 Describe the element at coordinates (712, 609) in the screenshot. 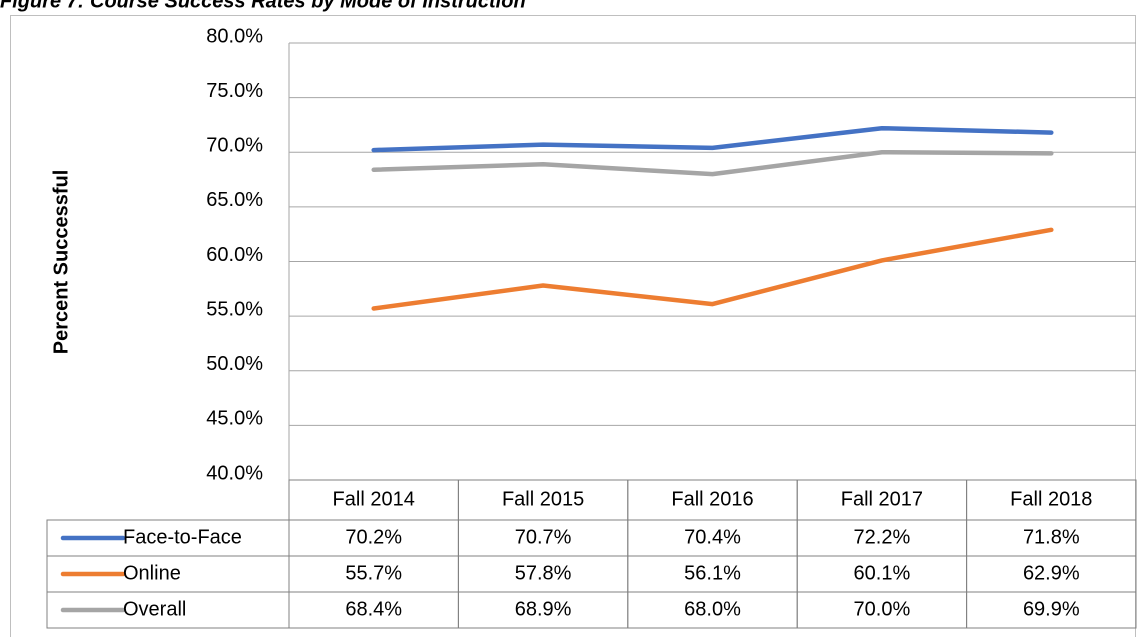

I see `table-value: 68.0%` at that location.